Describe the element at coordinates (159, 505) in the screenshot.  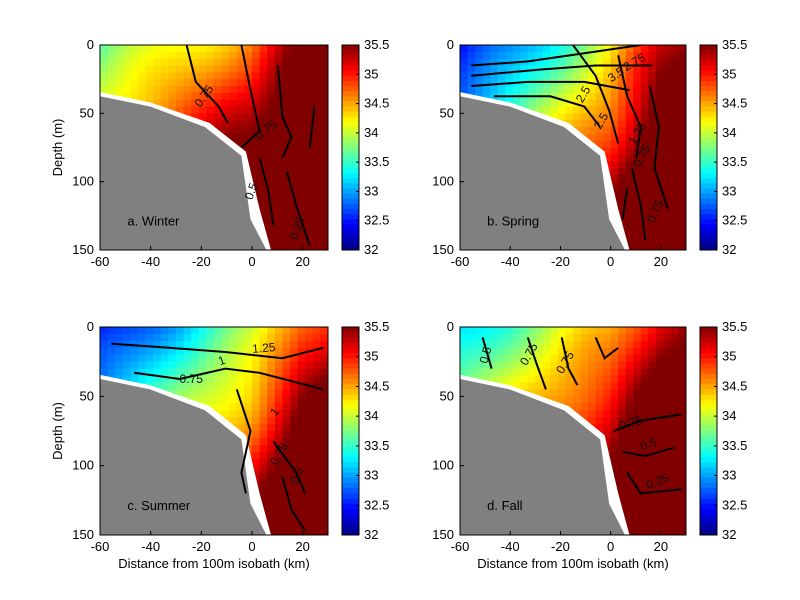
I see `panel-label: c. Summer` at that location.